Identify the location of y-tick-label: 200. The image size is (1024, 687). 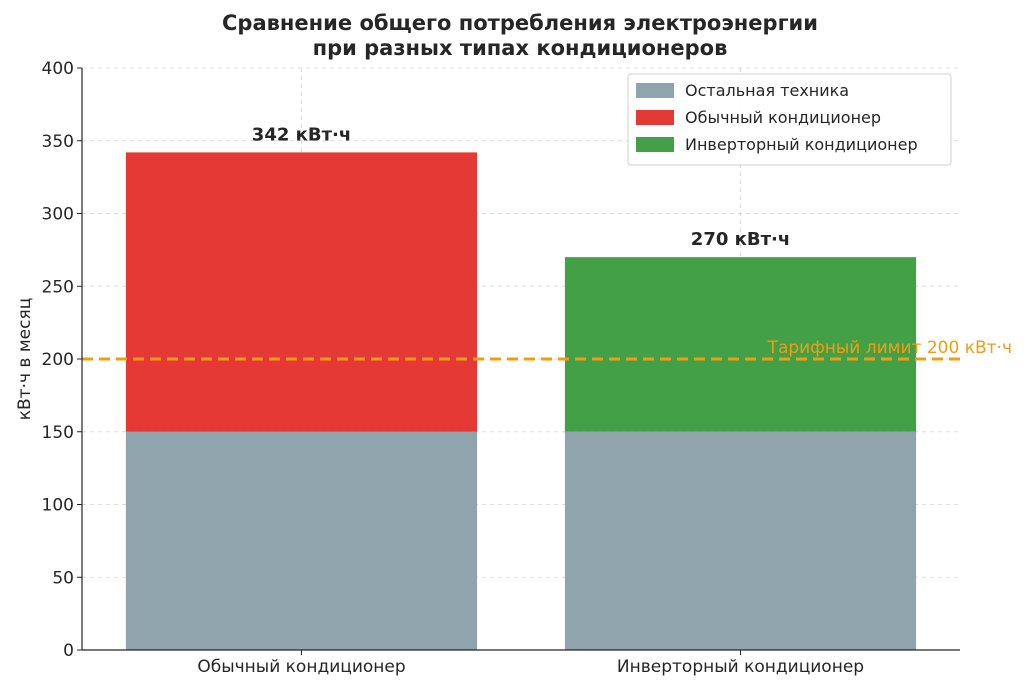
(58, 360).